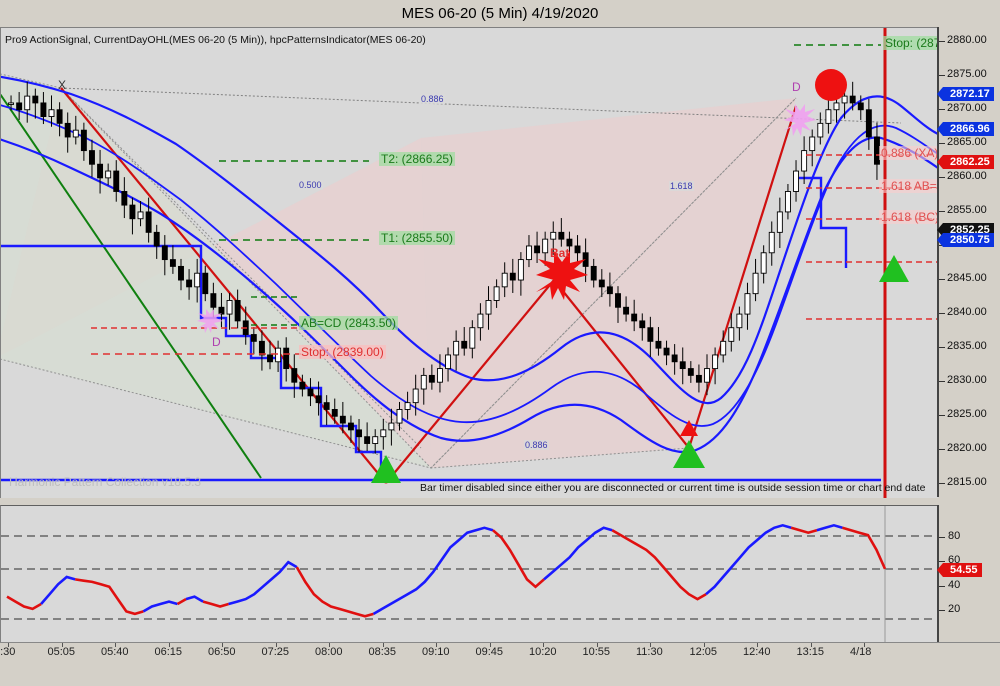  What do you see at coordinates (954, 584) in the screenshot?
I see `oscillator-tick-label: 40` at bounding box center [954, 584].